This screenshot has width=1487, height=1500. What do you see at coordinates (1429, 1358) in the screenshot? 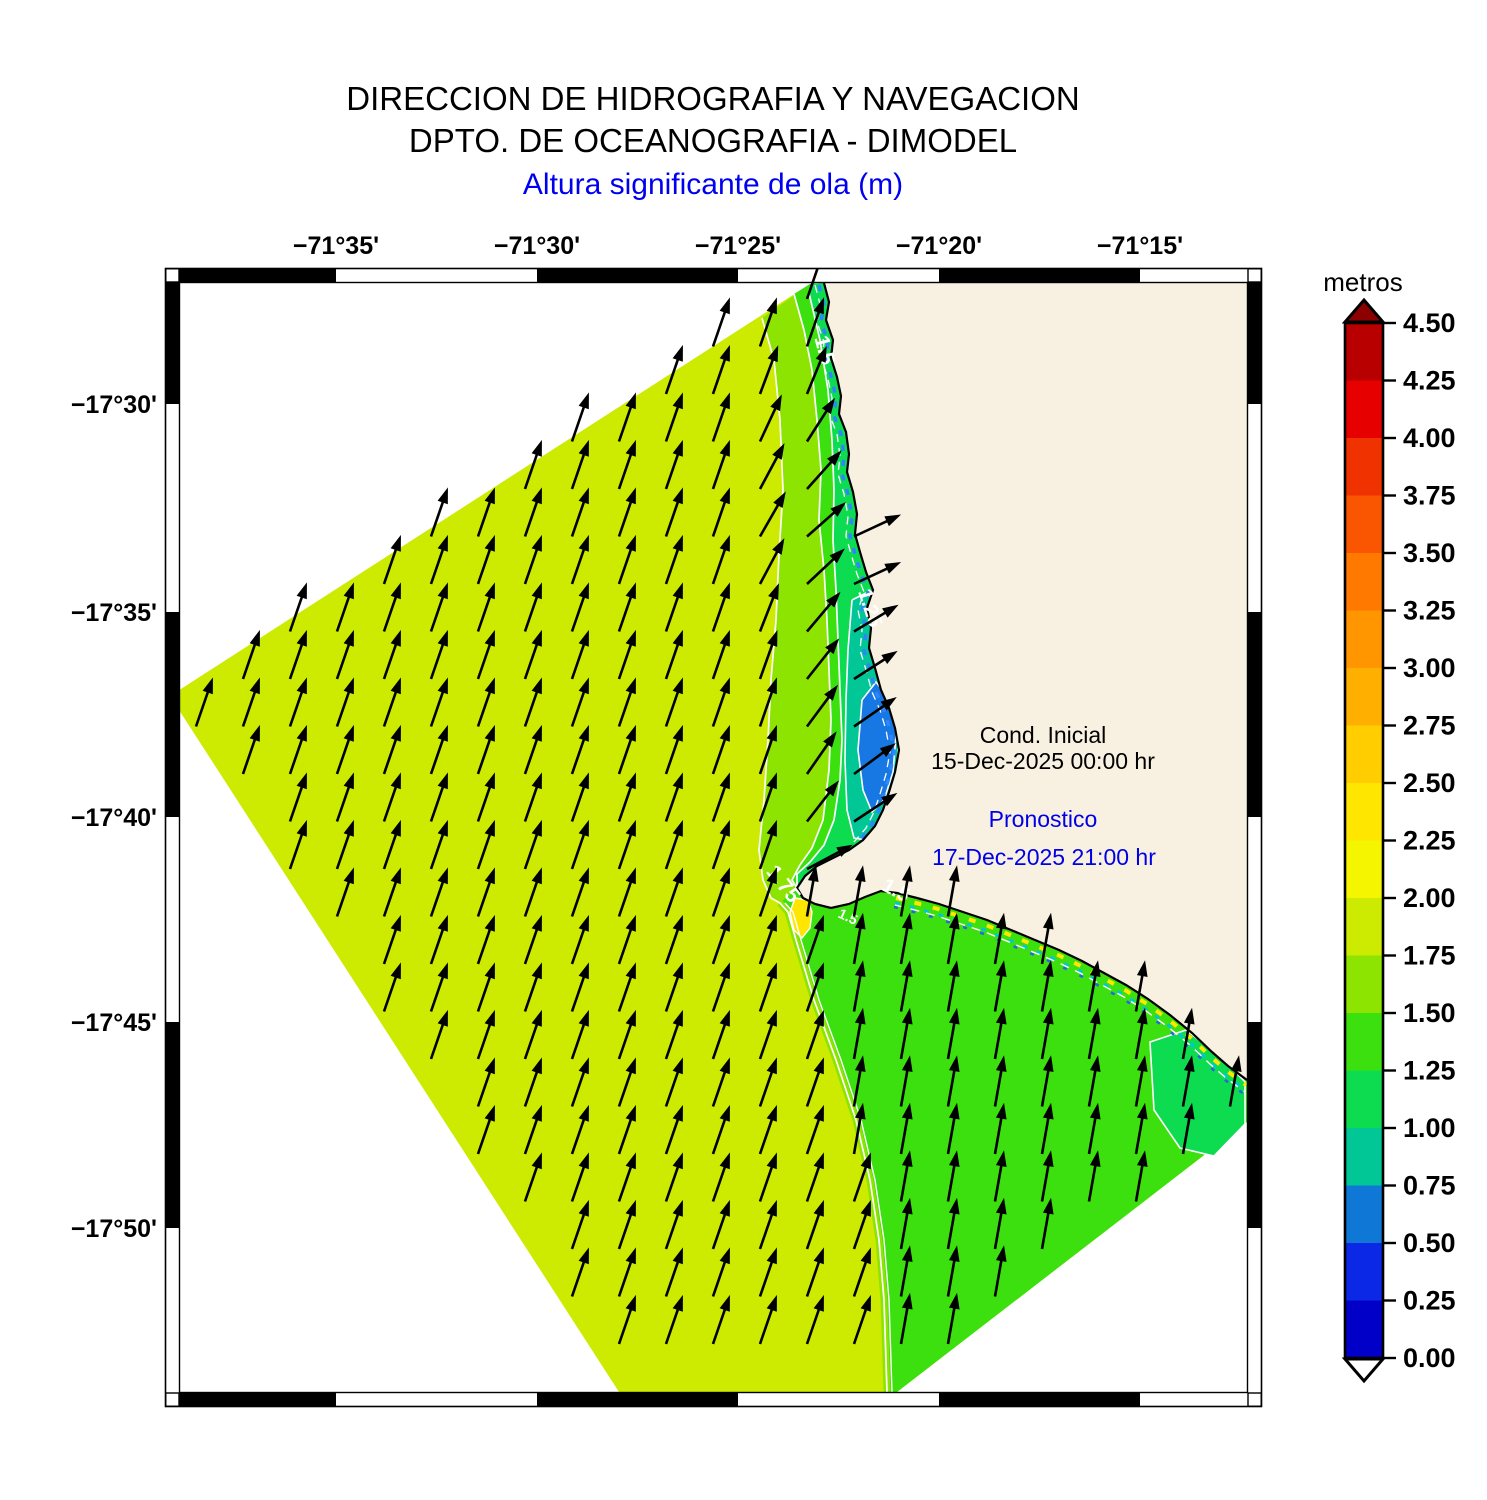
I see `colorbar-tick-label: 0.00` at bounding box center [1429, 1358].